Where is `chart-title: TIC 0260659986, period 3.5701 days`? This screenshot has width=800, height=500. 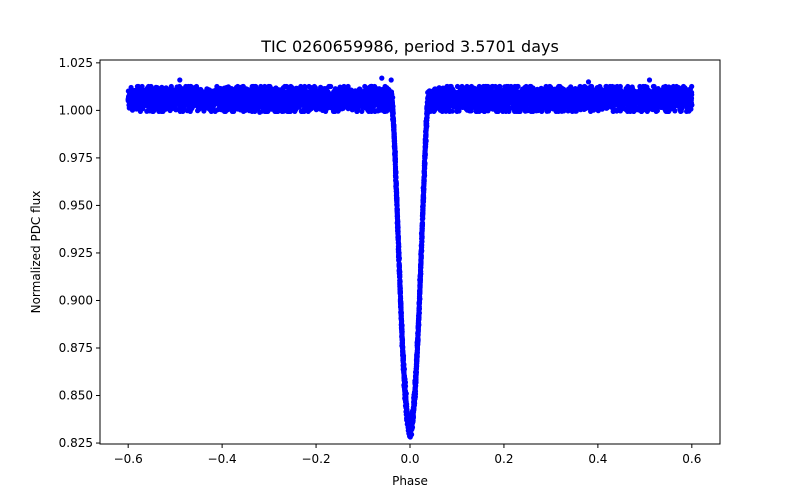 chart-title: TIC 0260659986, period 3.5701 days is located at coordinates (409, 46).